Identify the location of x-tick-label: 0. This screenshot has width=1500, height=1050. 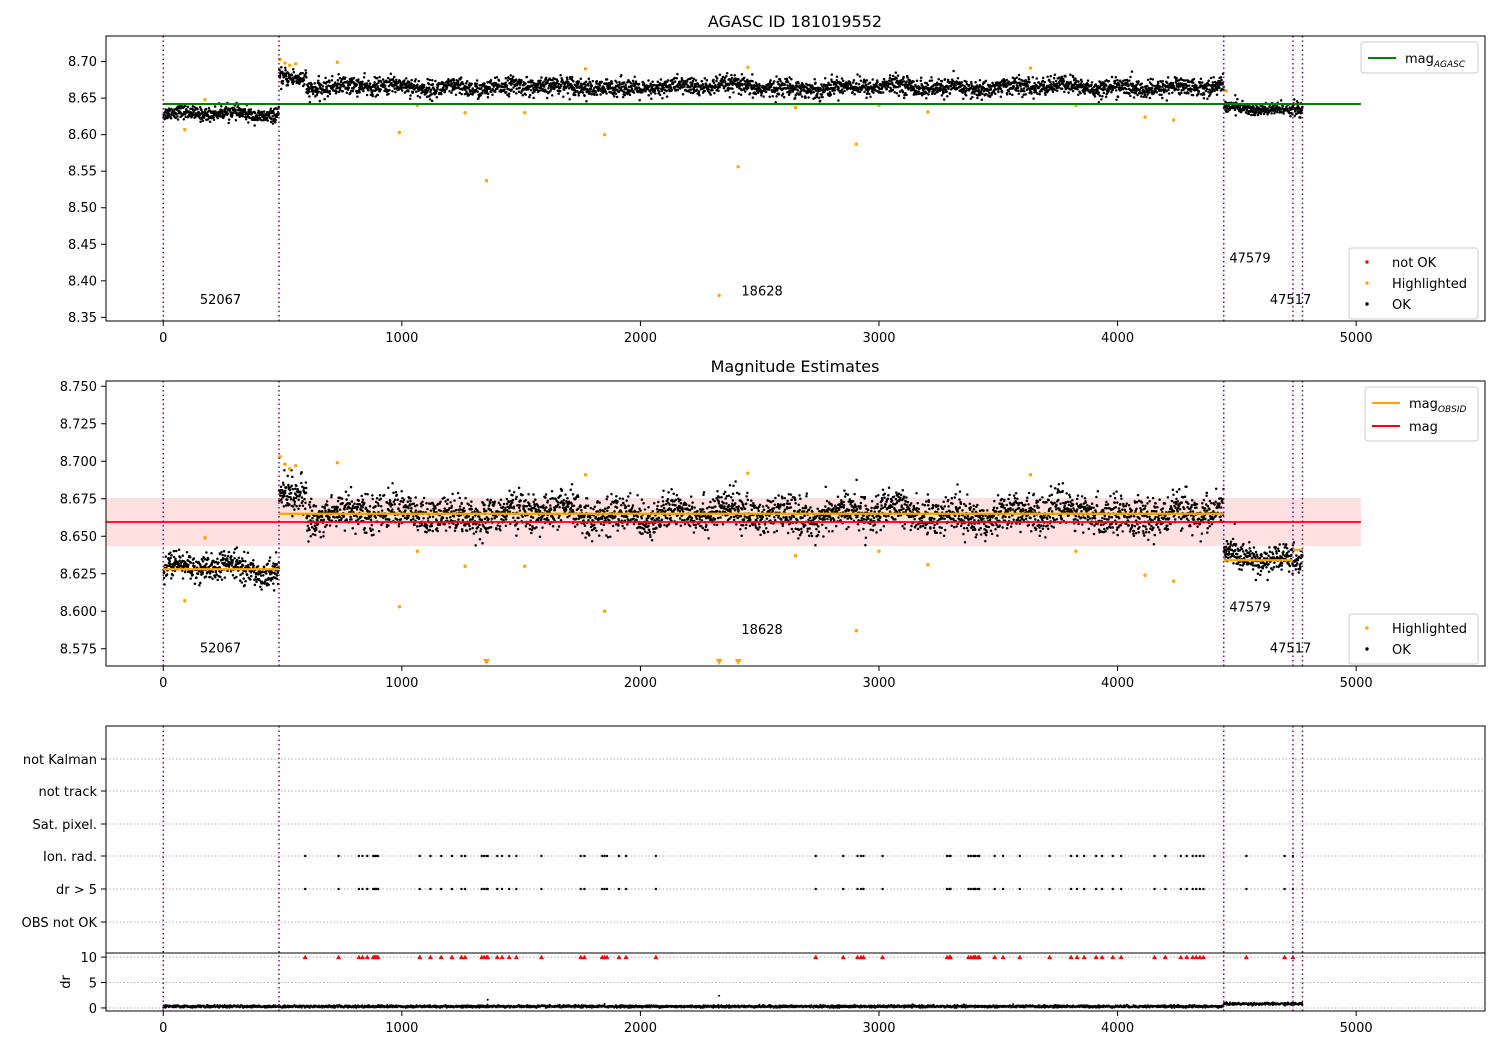
(163, 683).